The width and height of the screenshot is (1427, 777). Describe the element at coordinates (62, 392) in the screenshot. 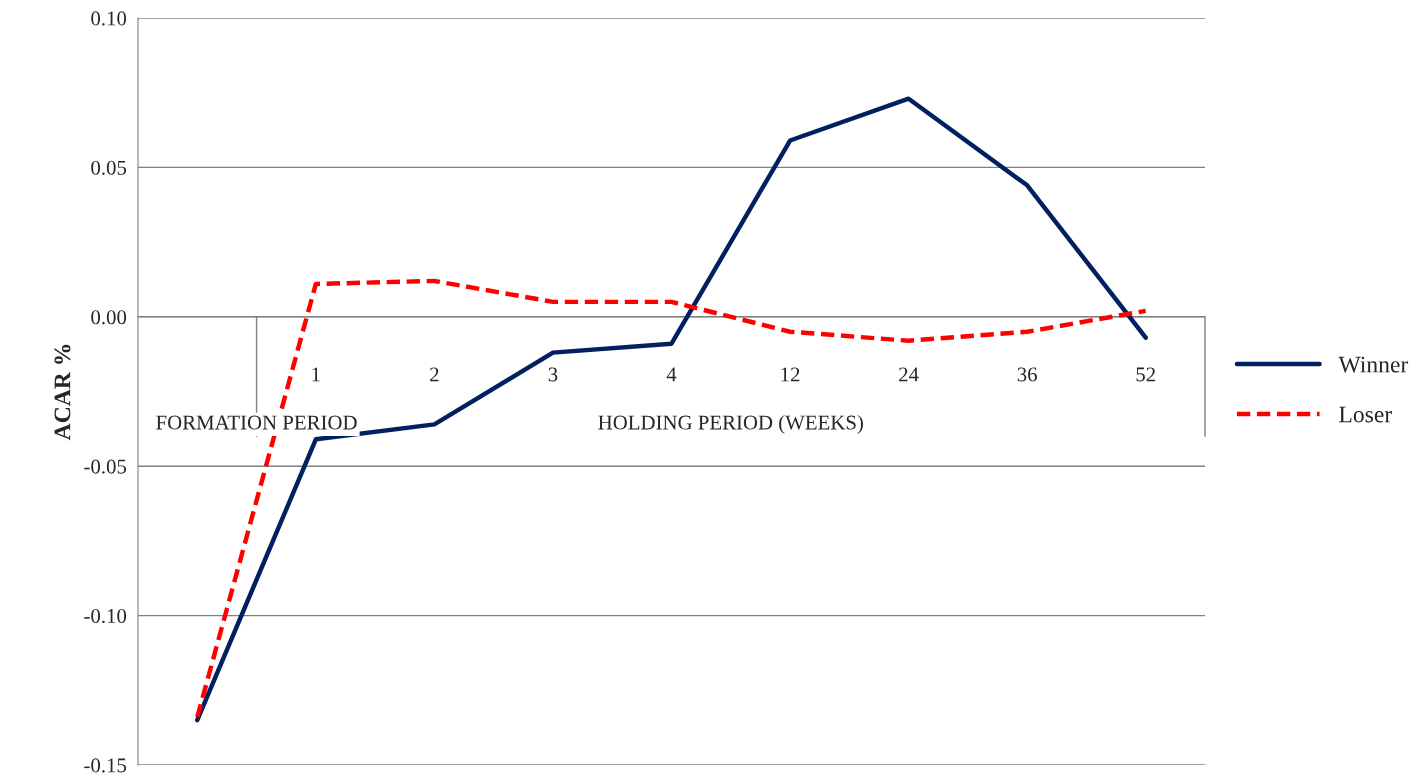

I see `y-axis-title: ACAR %` at that location.